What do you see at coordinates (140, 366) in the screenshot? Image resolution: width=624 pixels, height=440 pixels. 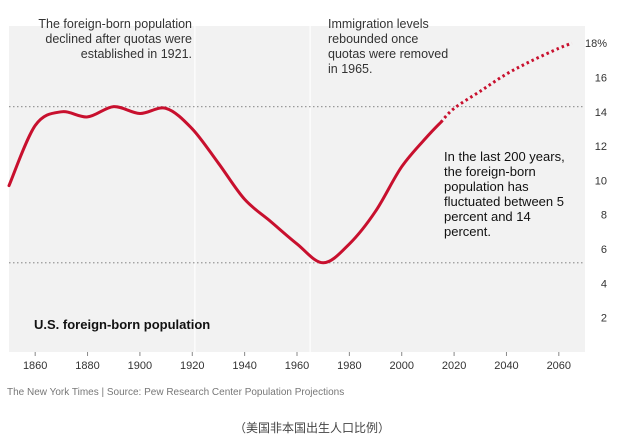 I see `x-tick-label: 1900` at bounding box center [140, 366].